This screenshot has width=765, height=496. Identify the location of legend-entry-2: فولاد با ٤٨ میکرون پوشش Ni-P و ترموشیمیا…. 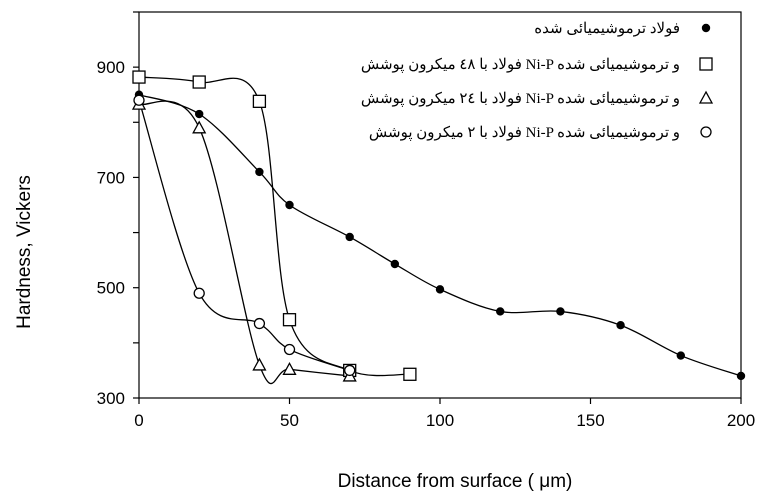
(520, 65).